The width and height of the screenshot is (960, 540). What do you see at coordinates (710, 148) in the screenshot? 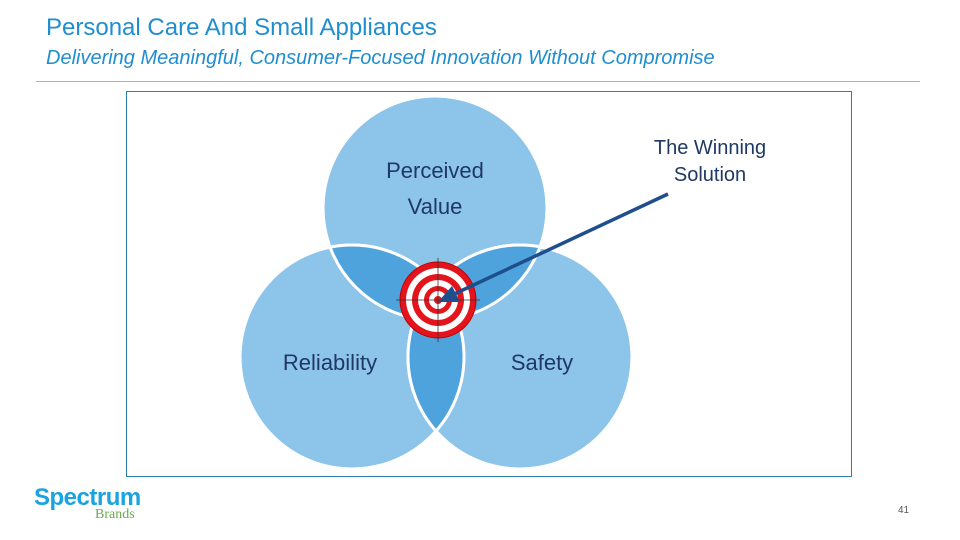
I see `callout-line1: The Winning` at bounding box center [710, 148].